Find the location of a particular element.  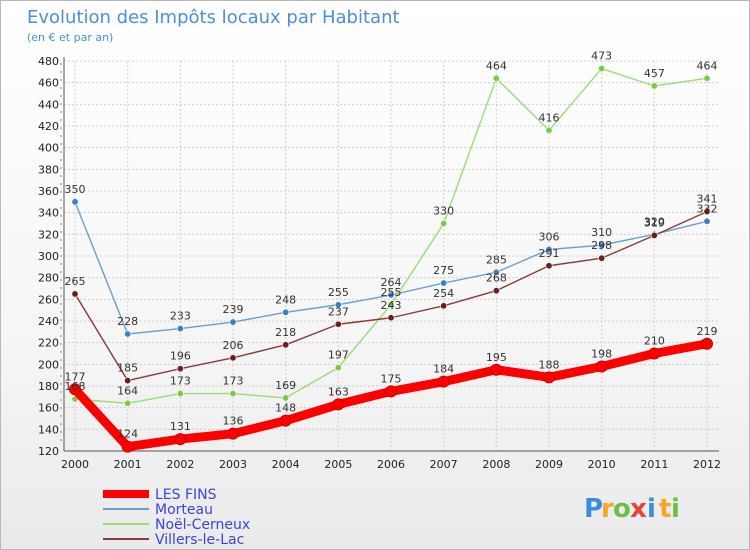

data-label: 206 is located at coordinates (233, 345).